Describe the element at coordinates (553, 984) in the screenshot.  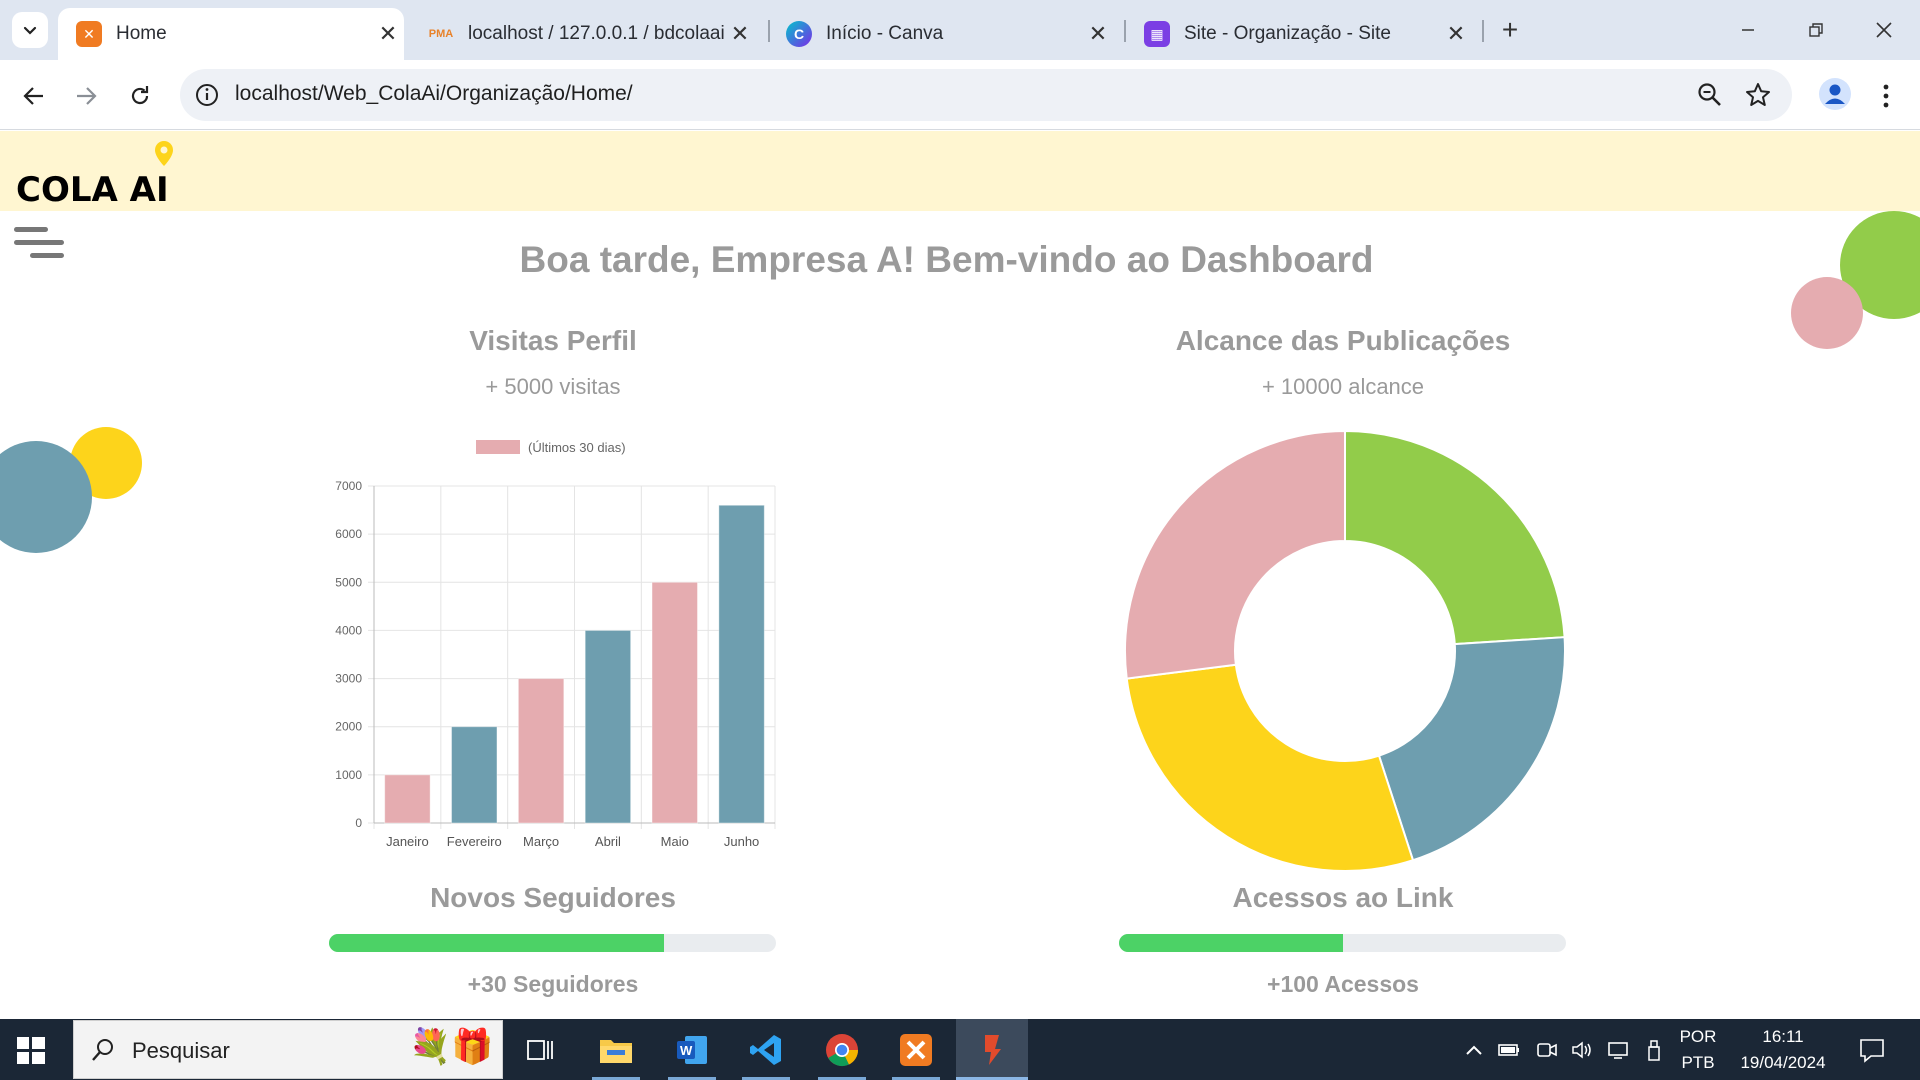
I see `followers-stat: +30 Seguidores` at that location.